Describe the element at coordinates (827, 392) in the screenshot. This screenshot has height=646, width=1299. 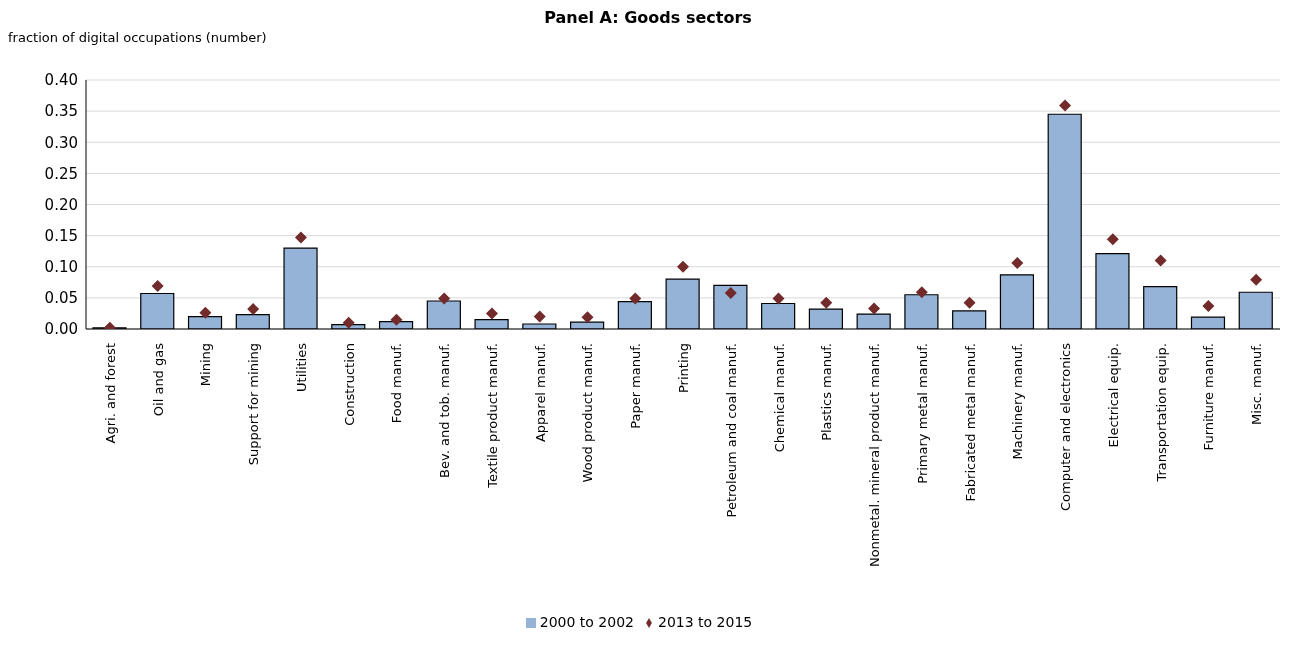
I see `x-tick-label: Plastics manuf.` at that location.